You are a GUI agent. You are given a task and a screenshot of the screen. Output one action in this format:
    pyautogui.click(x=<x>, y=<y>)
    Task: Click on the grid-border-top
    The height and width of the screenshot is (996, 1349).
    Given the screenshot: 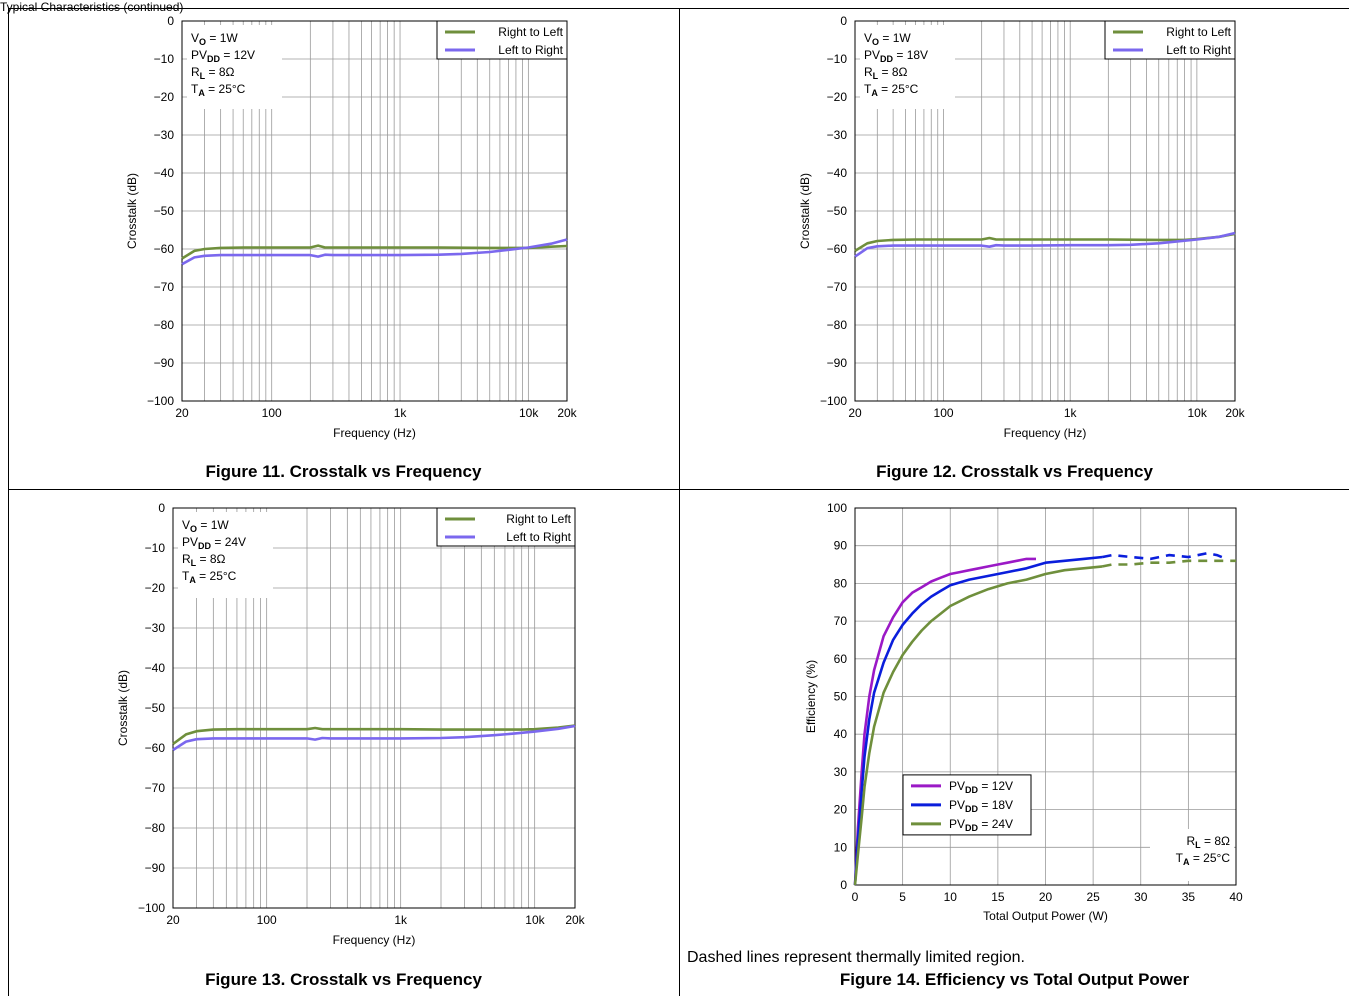 What is the action you would take?
    pyautogui.click(x=678, y=8)
    